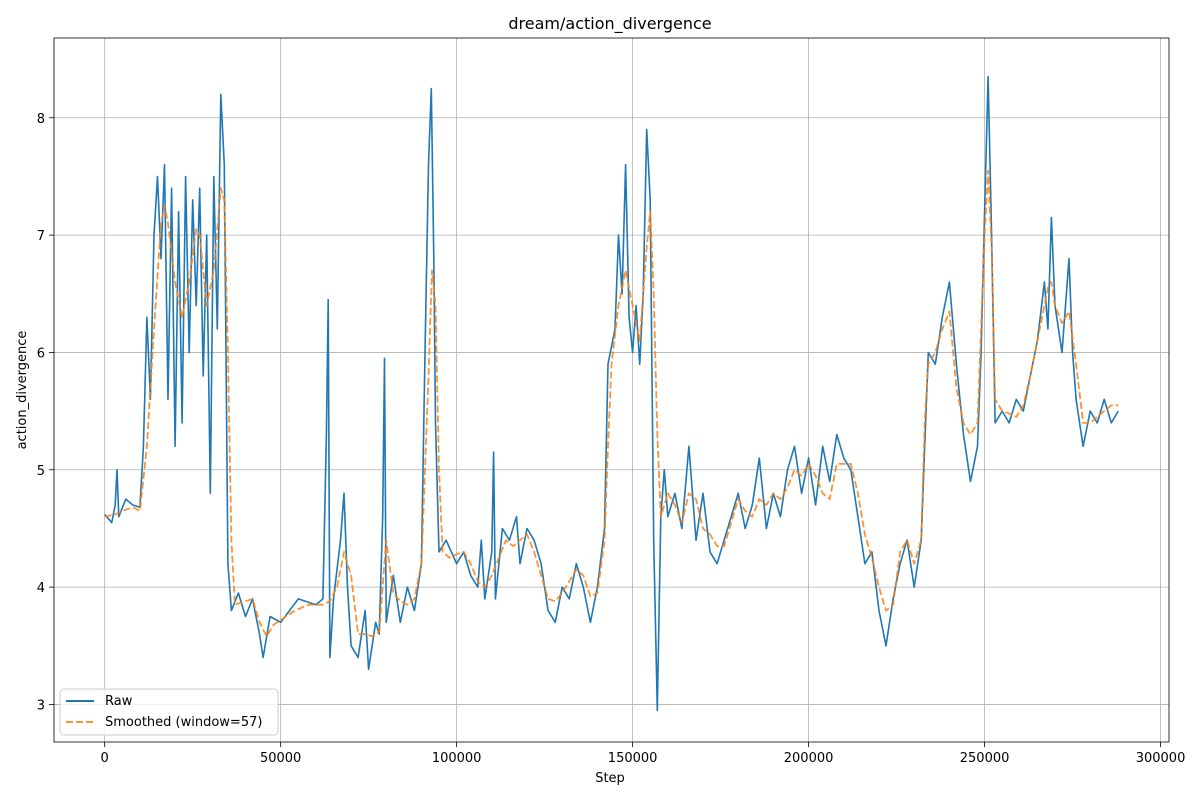  What do you see at coordinates (633, 758) in the screenshot?
I see `x-tick-label: 150000` at bounding box center [633, 758].